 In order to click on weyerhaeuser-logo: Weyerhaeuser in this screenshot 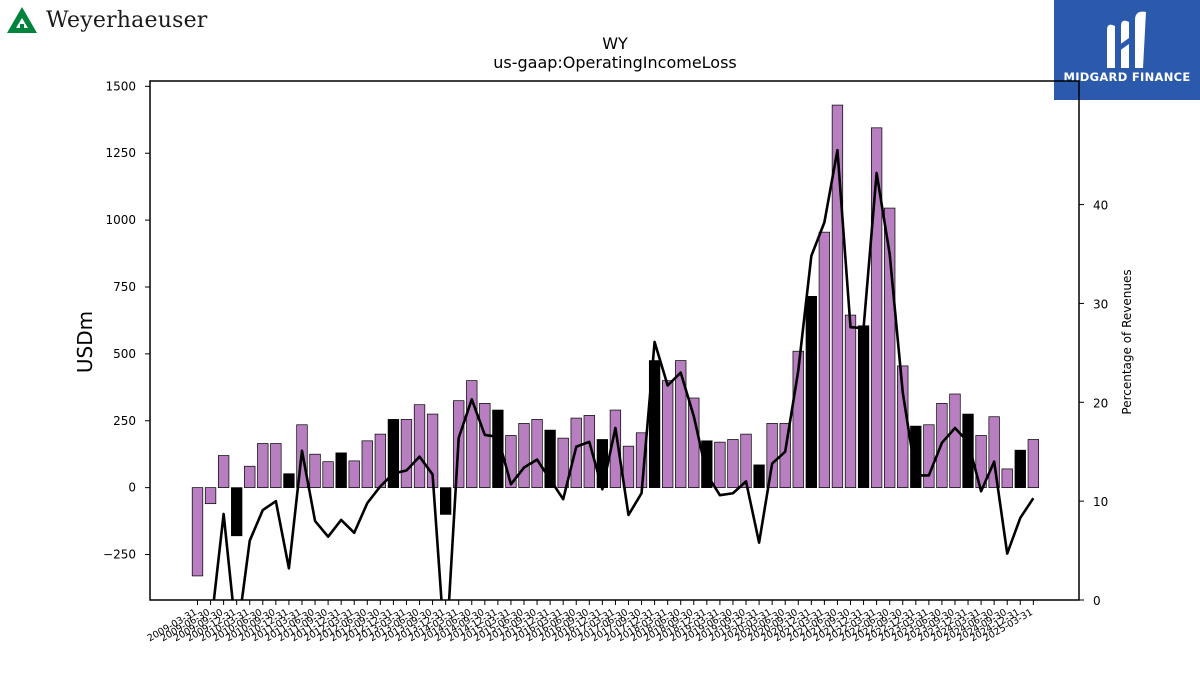, I will do `click(107, 20)`.